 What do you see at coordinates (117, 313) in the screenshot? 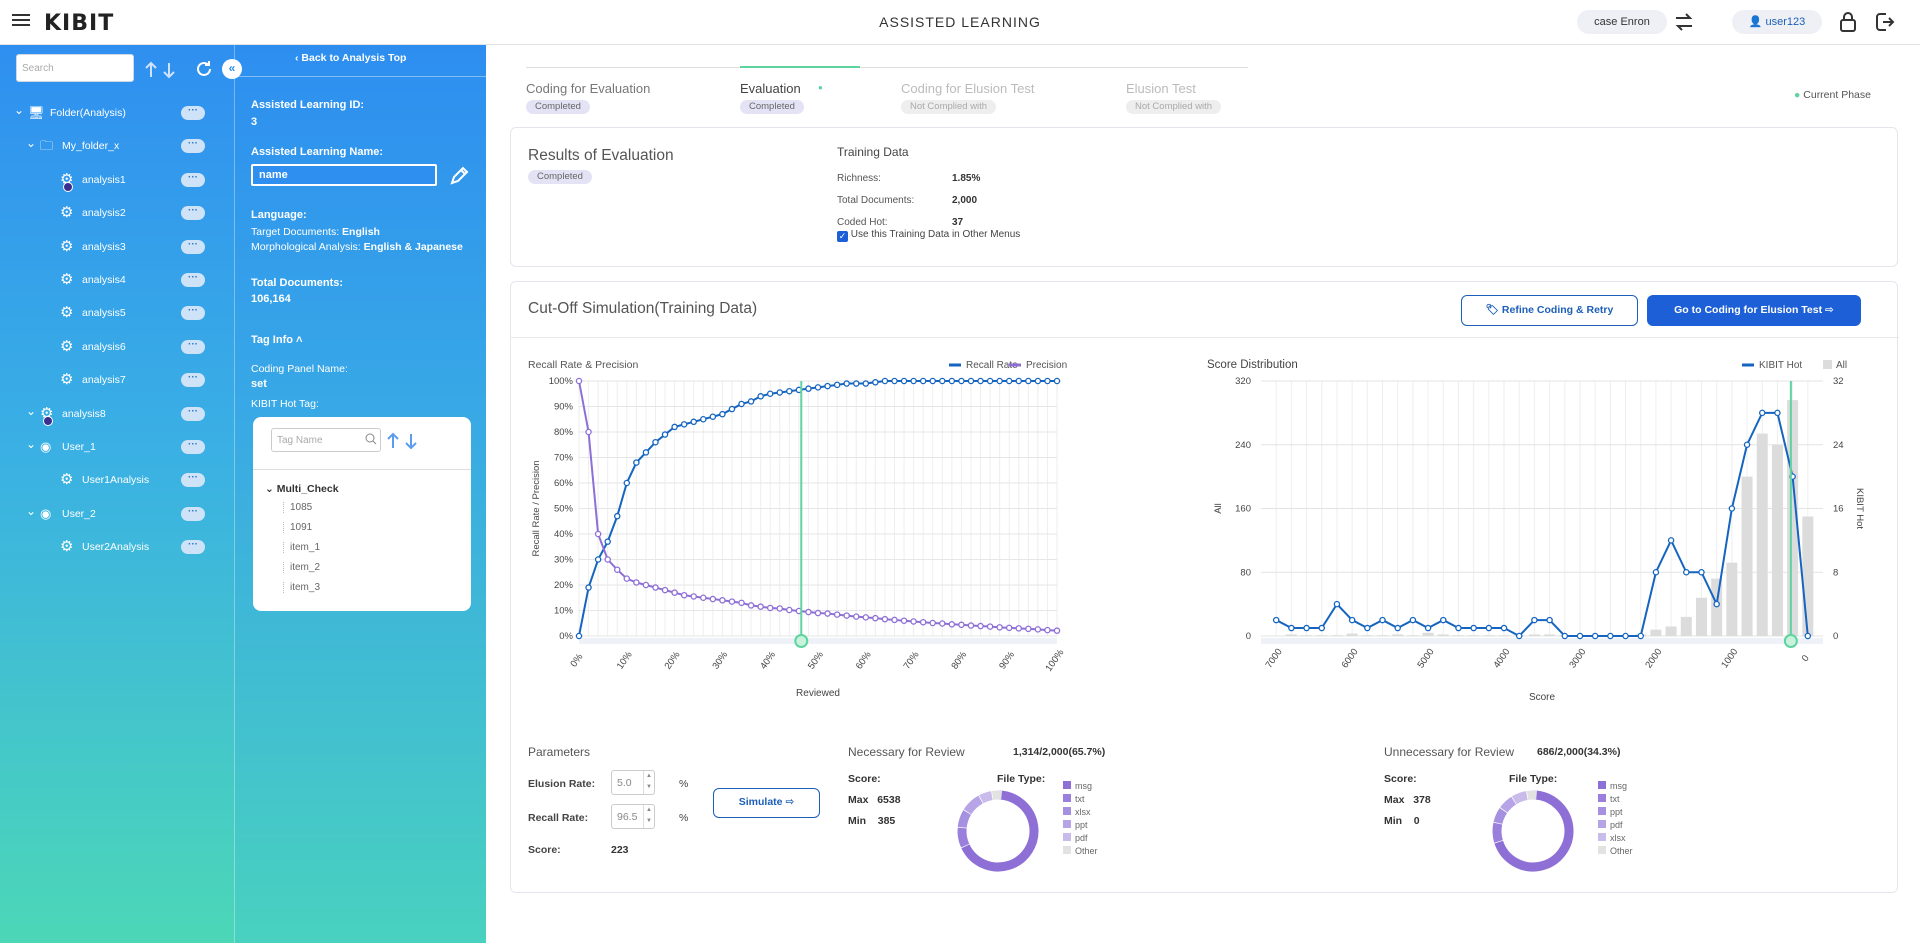
I see `tree-node: ⚙ analysis5 ···` at bounding box center [117, 313].